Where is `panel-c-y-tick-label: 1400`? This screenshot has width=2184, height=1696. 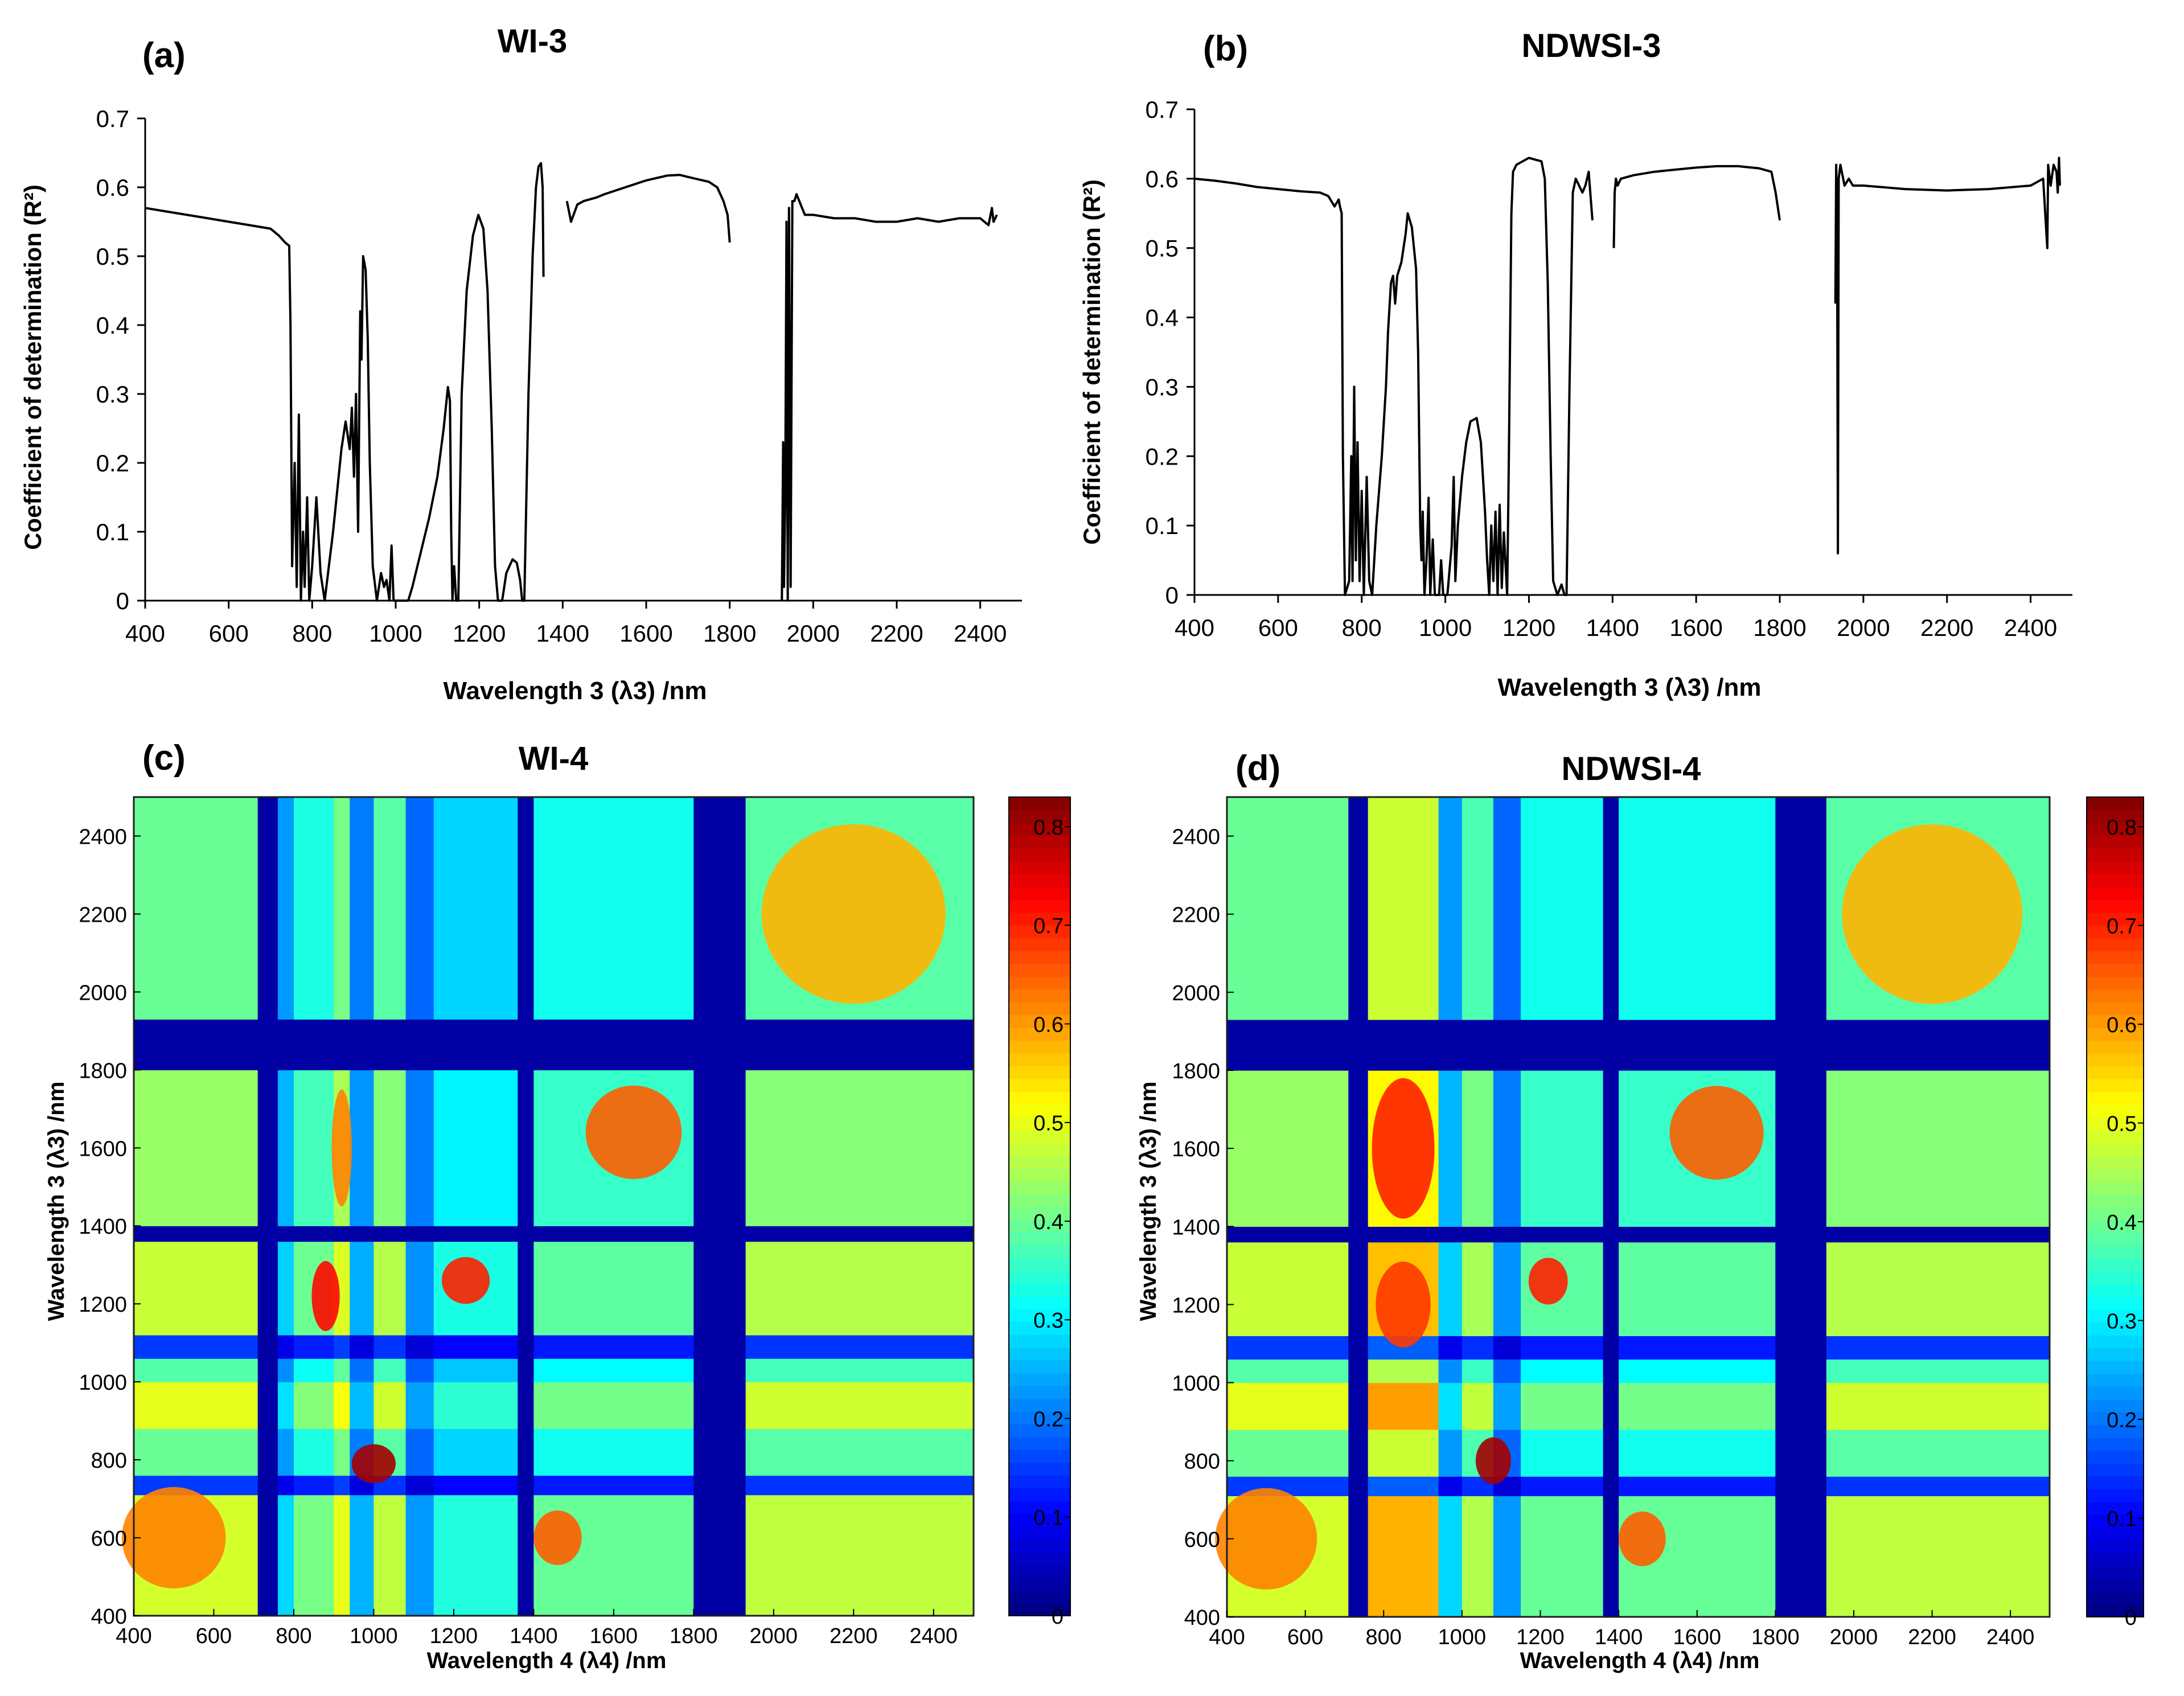 panel-c-y-tick-label: 1400 is located at coordinates (103, 1227).